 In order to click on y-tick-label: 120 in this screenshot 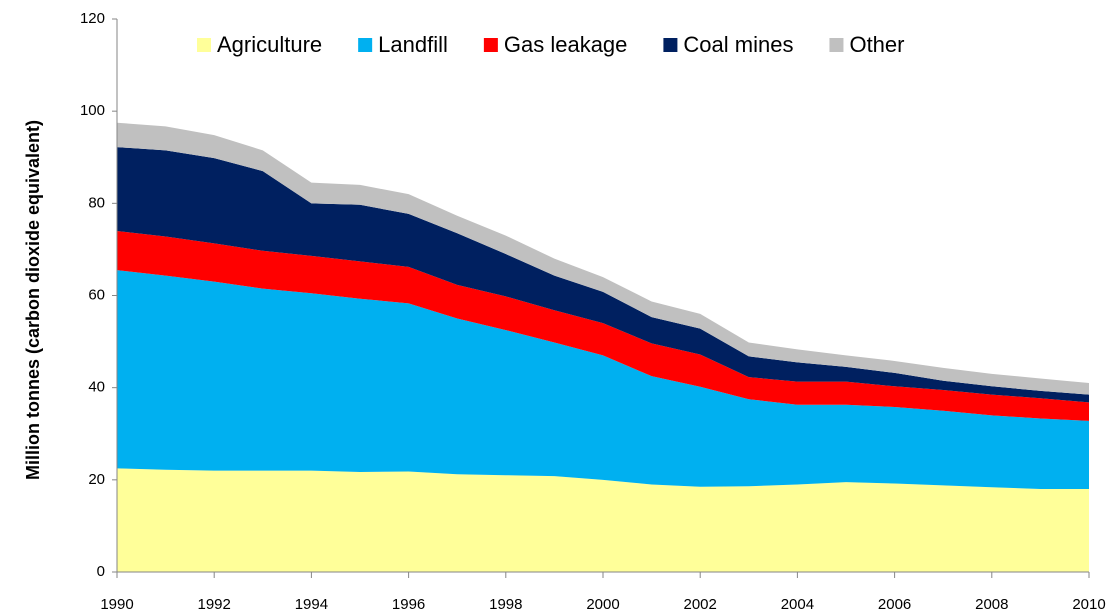, I will do `click(92, 18)`.